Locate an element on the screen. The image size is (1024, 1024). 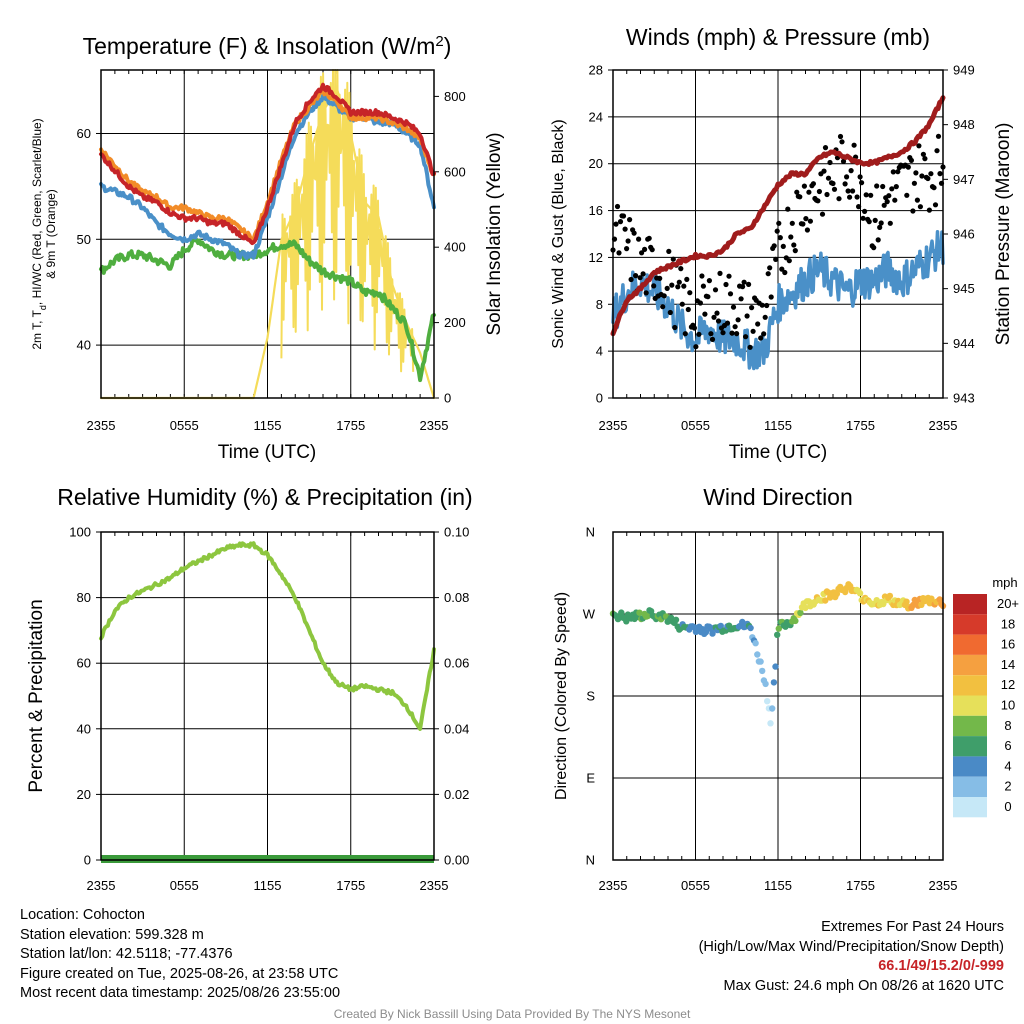
direction-y-tick-label: N is located at coordinates (590, 532).